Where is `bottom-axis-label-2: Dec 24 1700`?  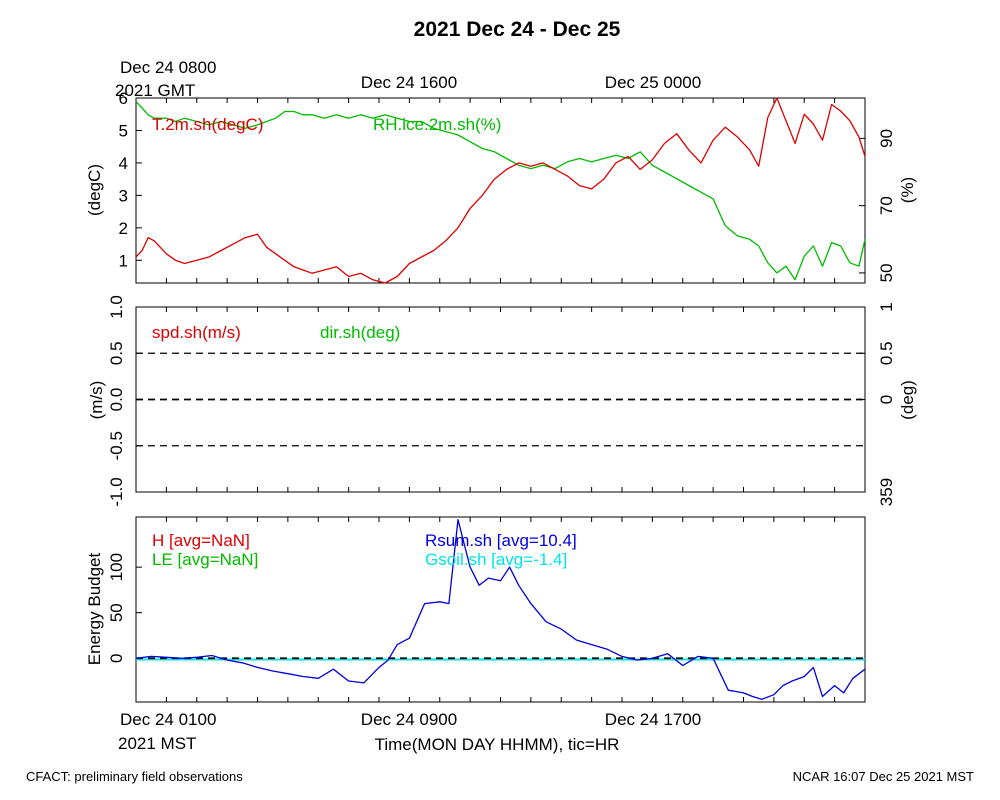
bottom-axis-label-2: Dec 24 1700 is located at coordinates (653, 719).